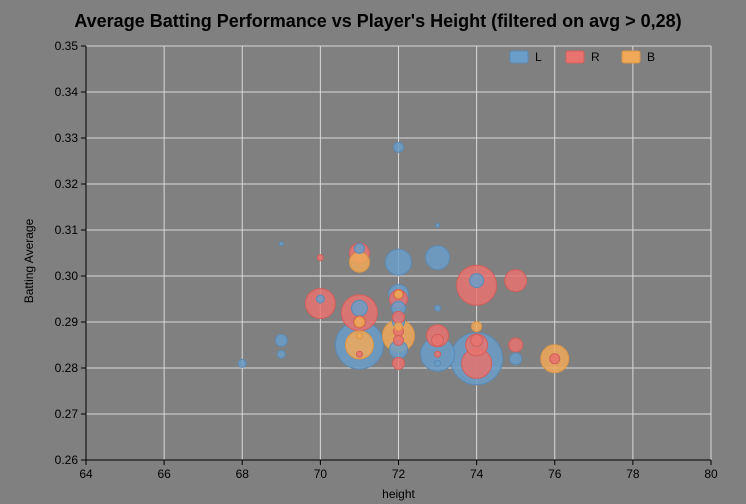 The image size is (746, 504). Describe the element at coordinates (71, 253) in the screenshot. I see `y-axis: 0.26 0.27 0.28 0.29 0.30 0.31 0.32 0.33 0.34 0.35` at that location.